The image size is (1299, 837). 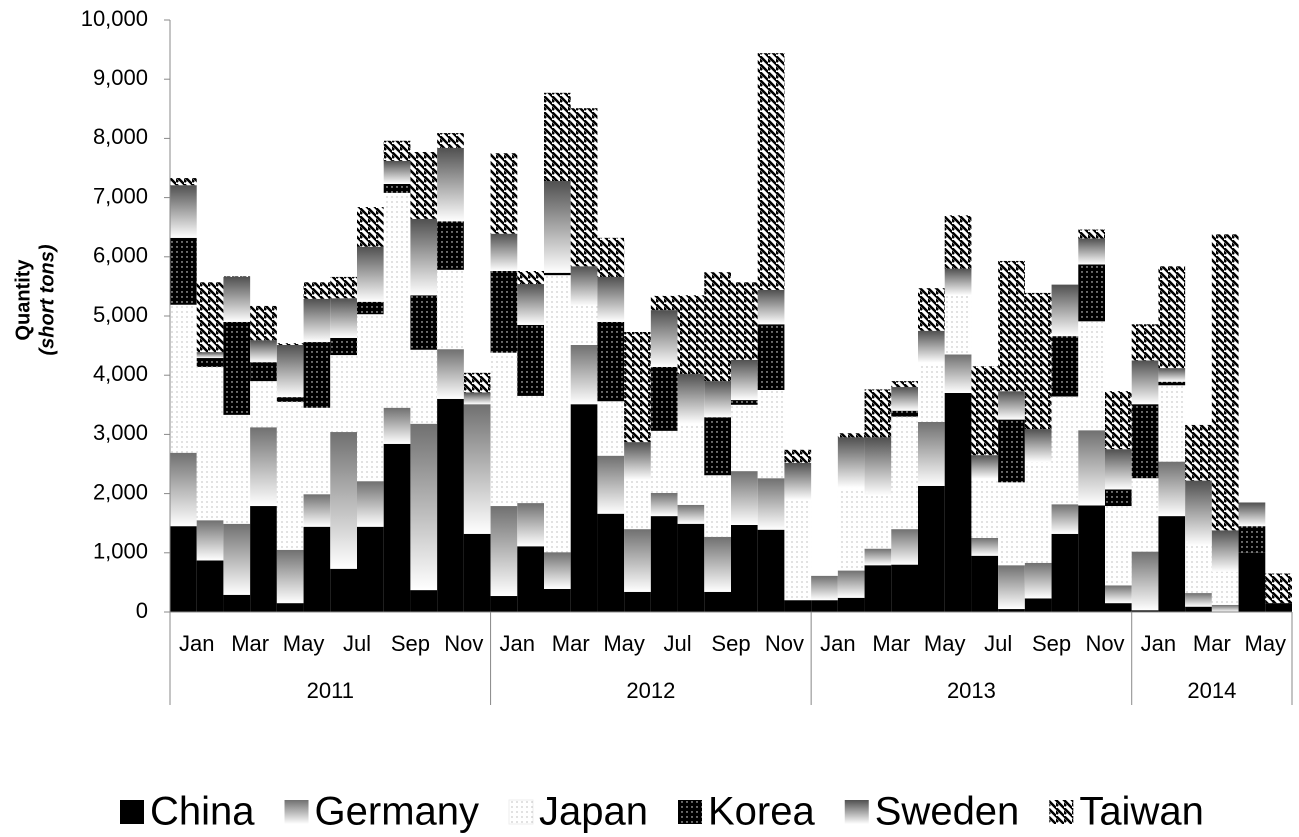 What do you see at coordinates (120, 373) in the screenshot?
I see `y-tick-label: 4,000` at bounding box center [120, 373].